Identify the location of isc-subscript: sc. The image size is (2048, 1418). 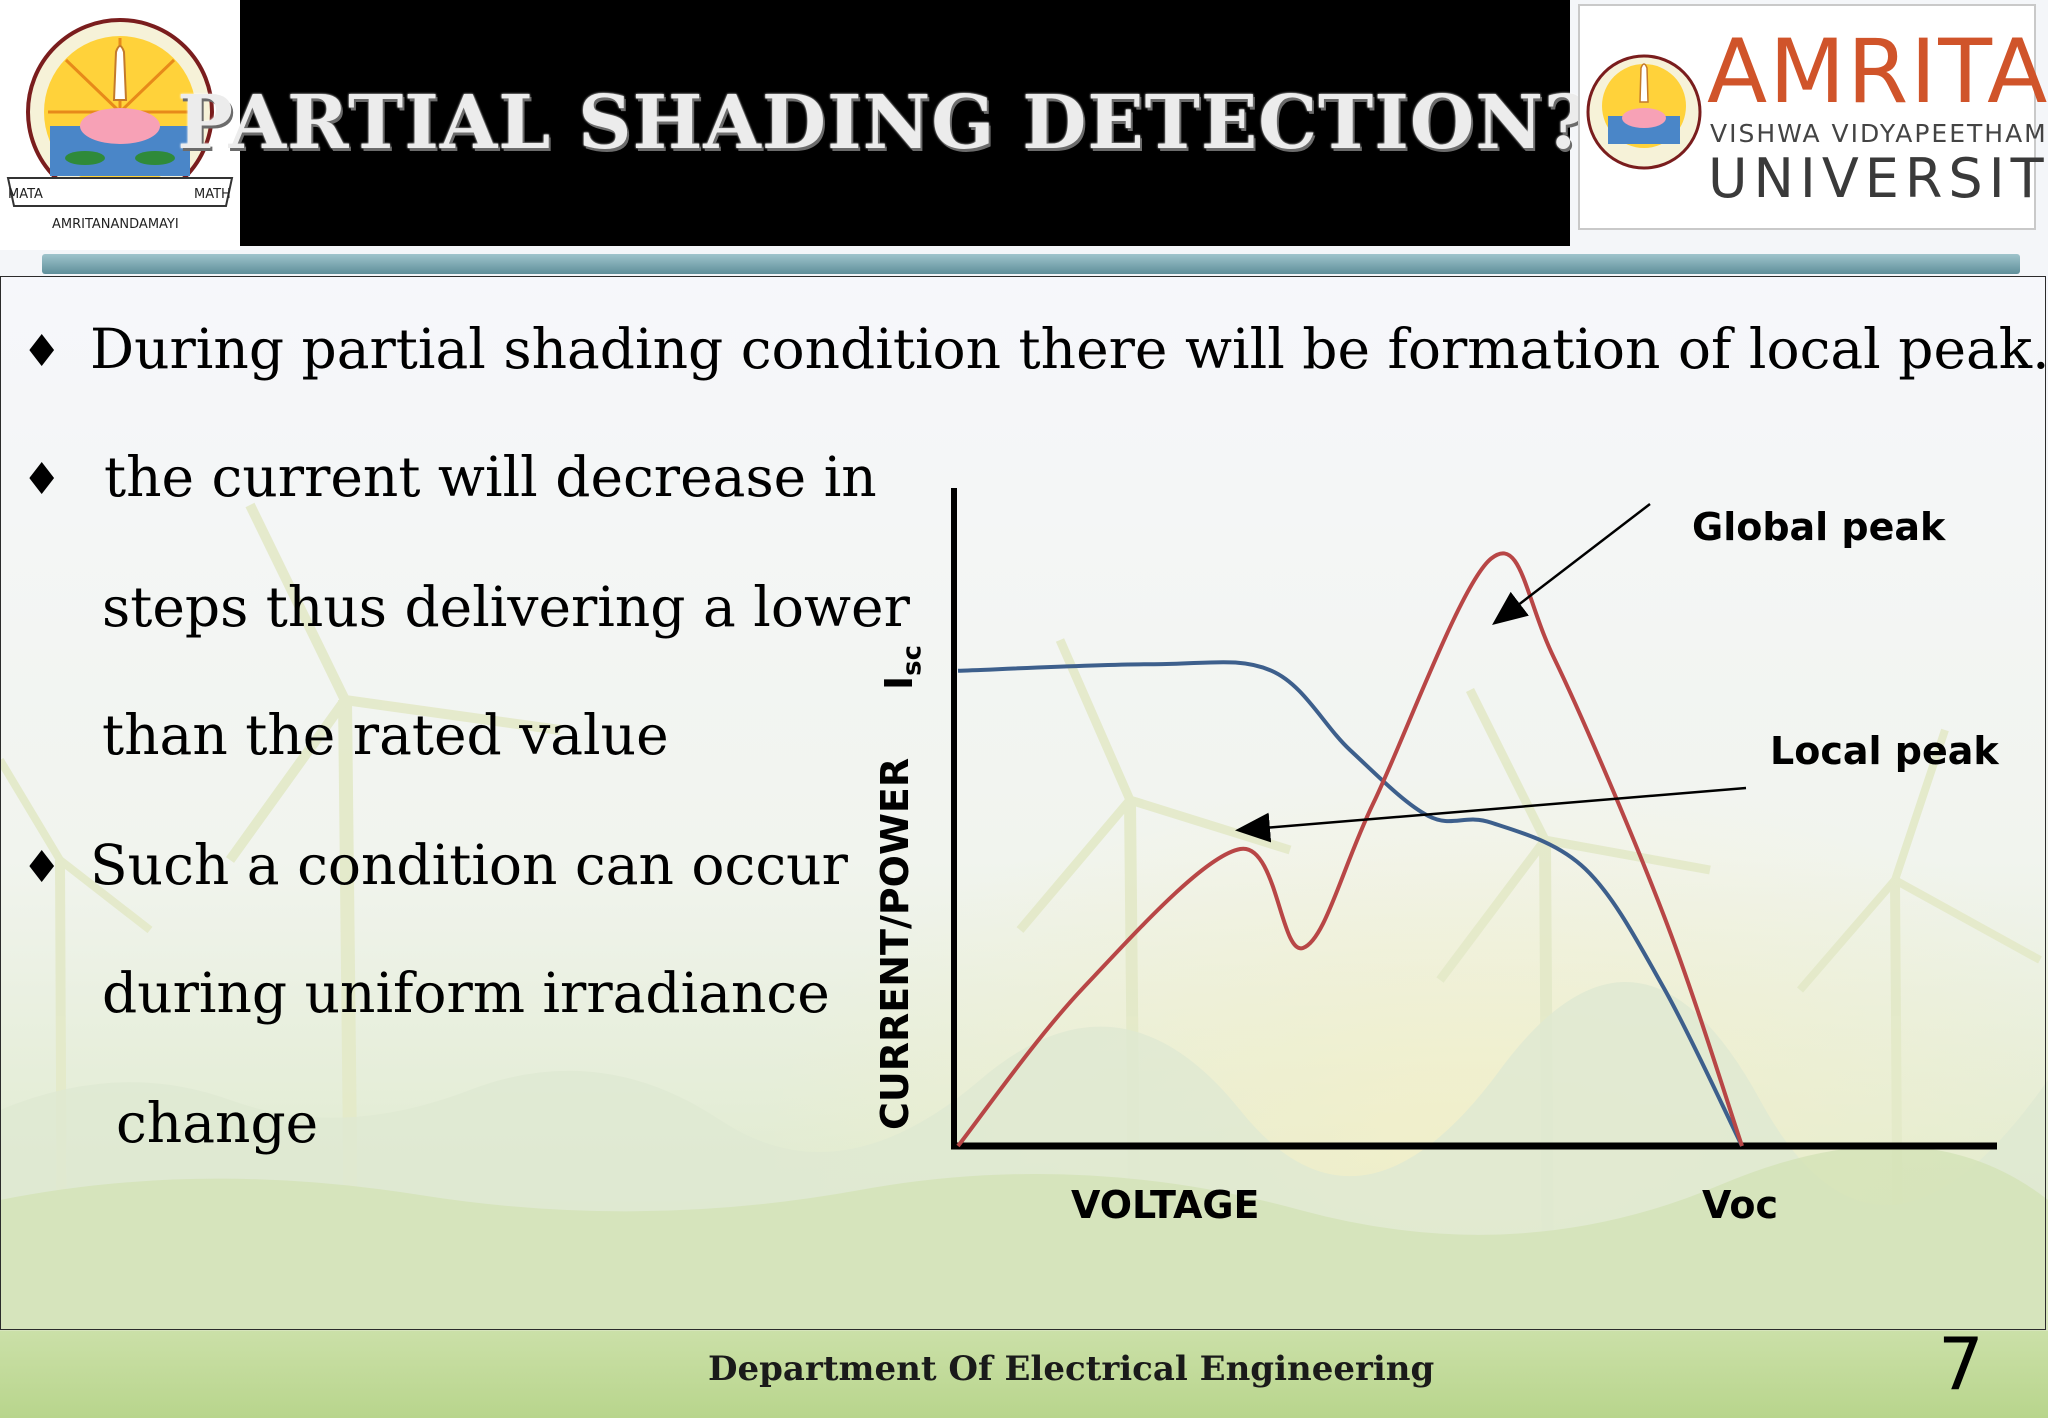
(912, 660).